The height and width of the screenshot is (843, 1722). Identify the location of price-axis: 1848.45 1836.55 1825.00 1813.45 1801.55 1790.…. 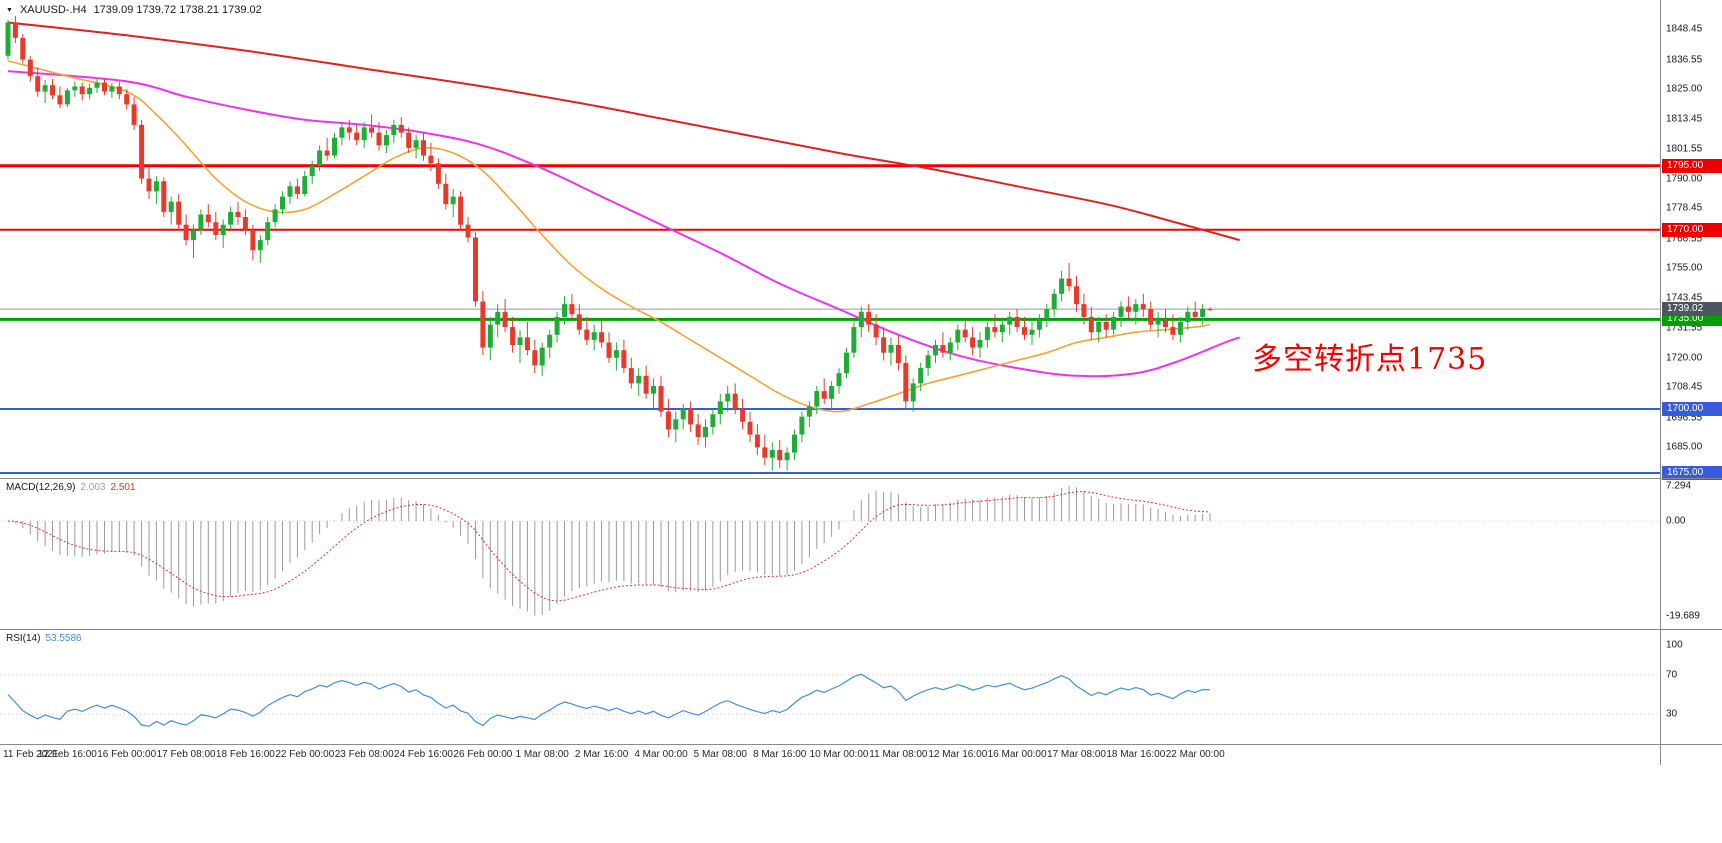
(1691, 382).